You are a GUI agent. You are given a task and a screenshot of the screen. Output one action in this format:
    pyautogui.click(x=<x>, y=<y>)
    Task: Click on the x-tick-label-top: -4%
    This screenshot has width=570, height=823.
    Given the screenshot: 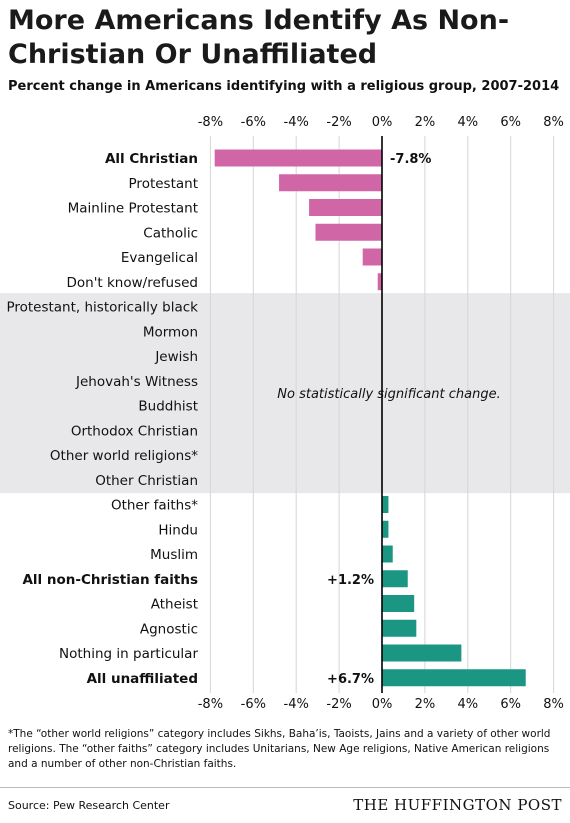 What is the action you would take?
    pyautogui.click(x=296, y=122)
    